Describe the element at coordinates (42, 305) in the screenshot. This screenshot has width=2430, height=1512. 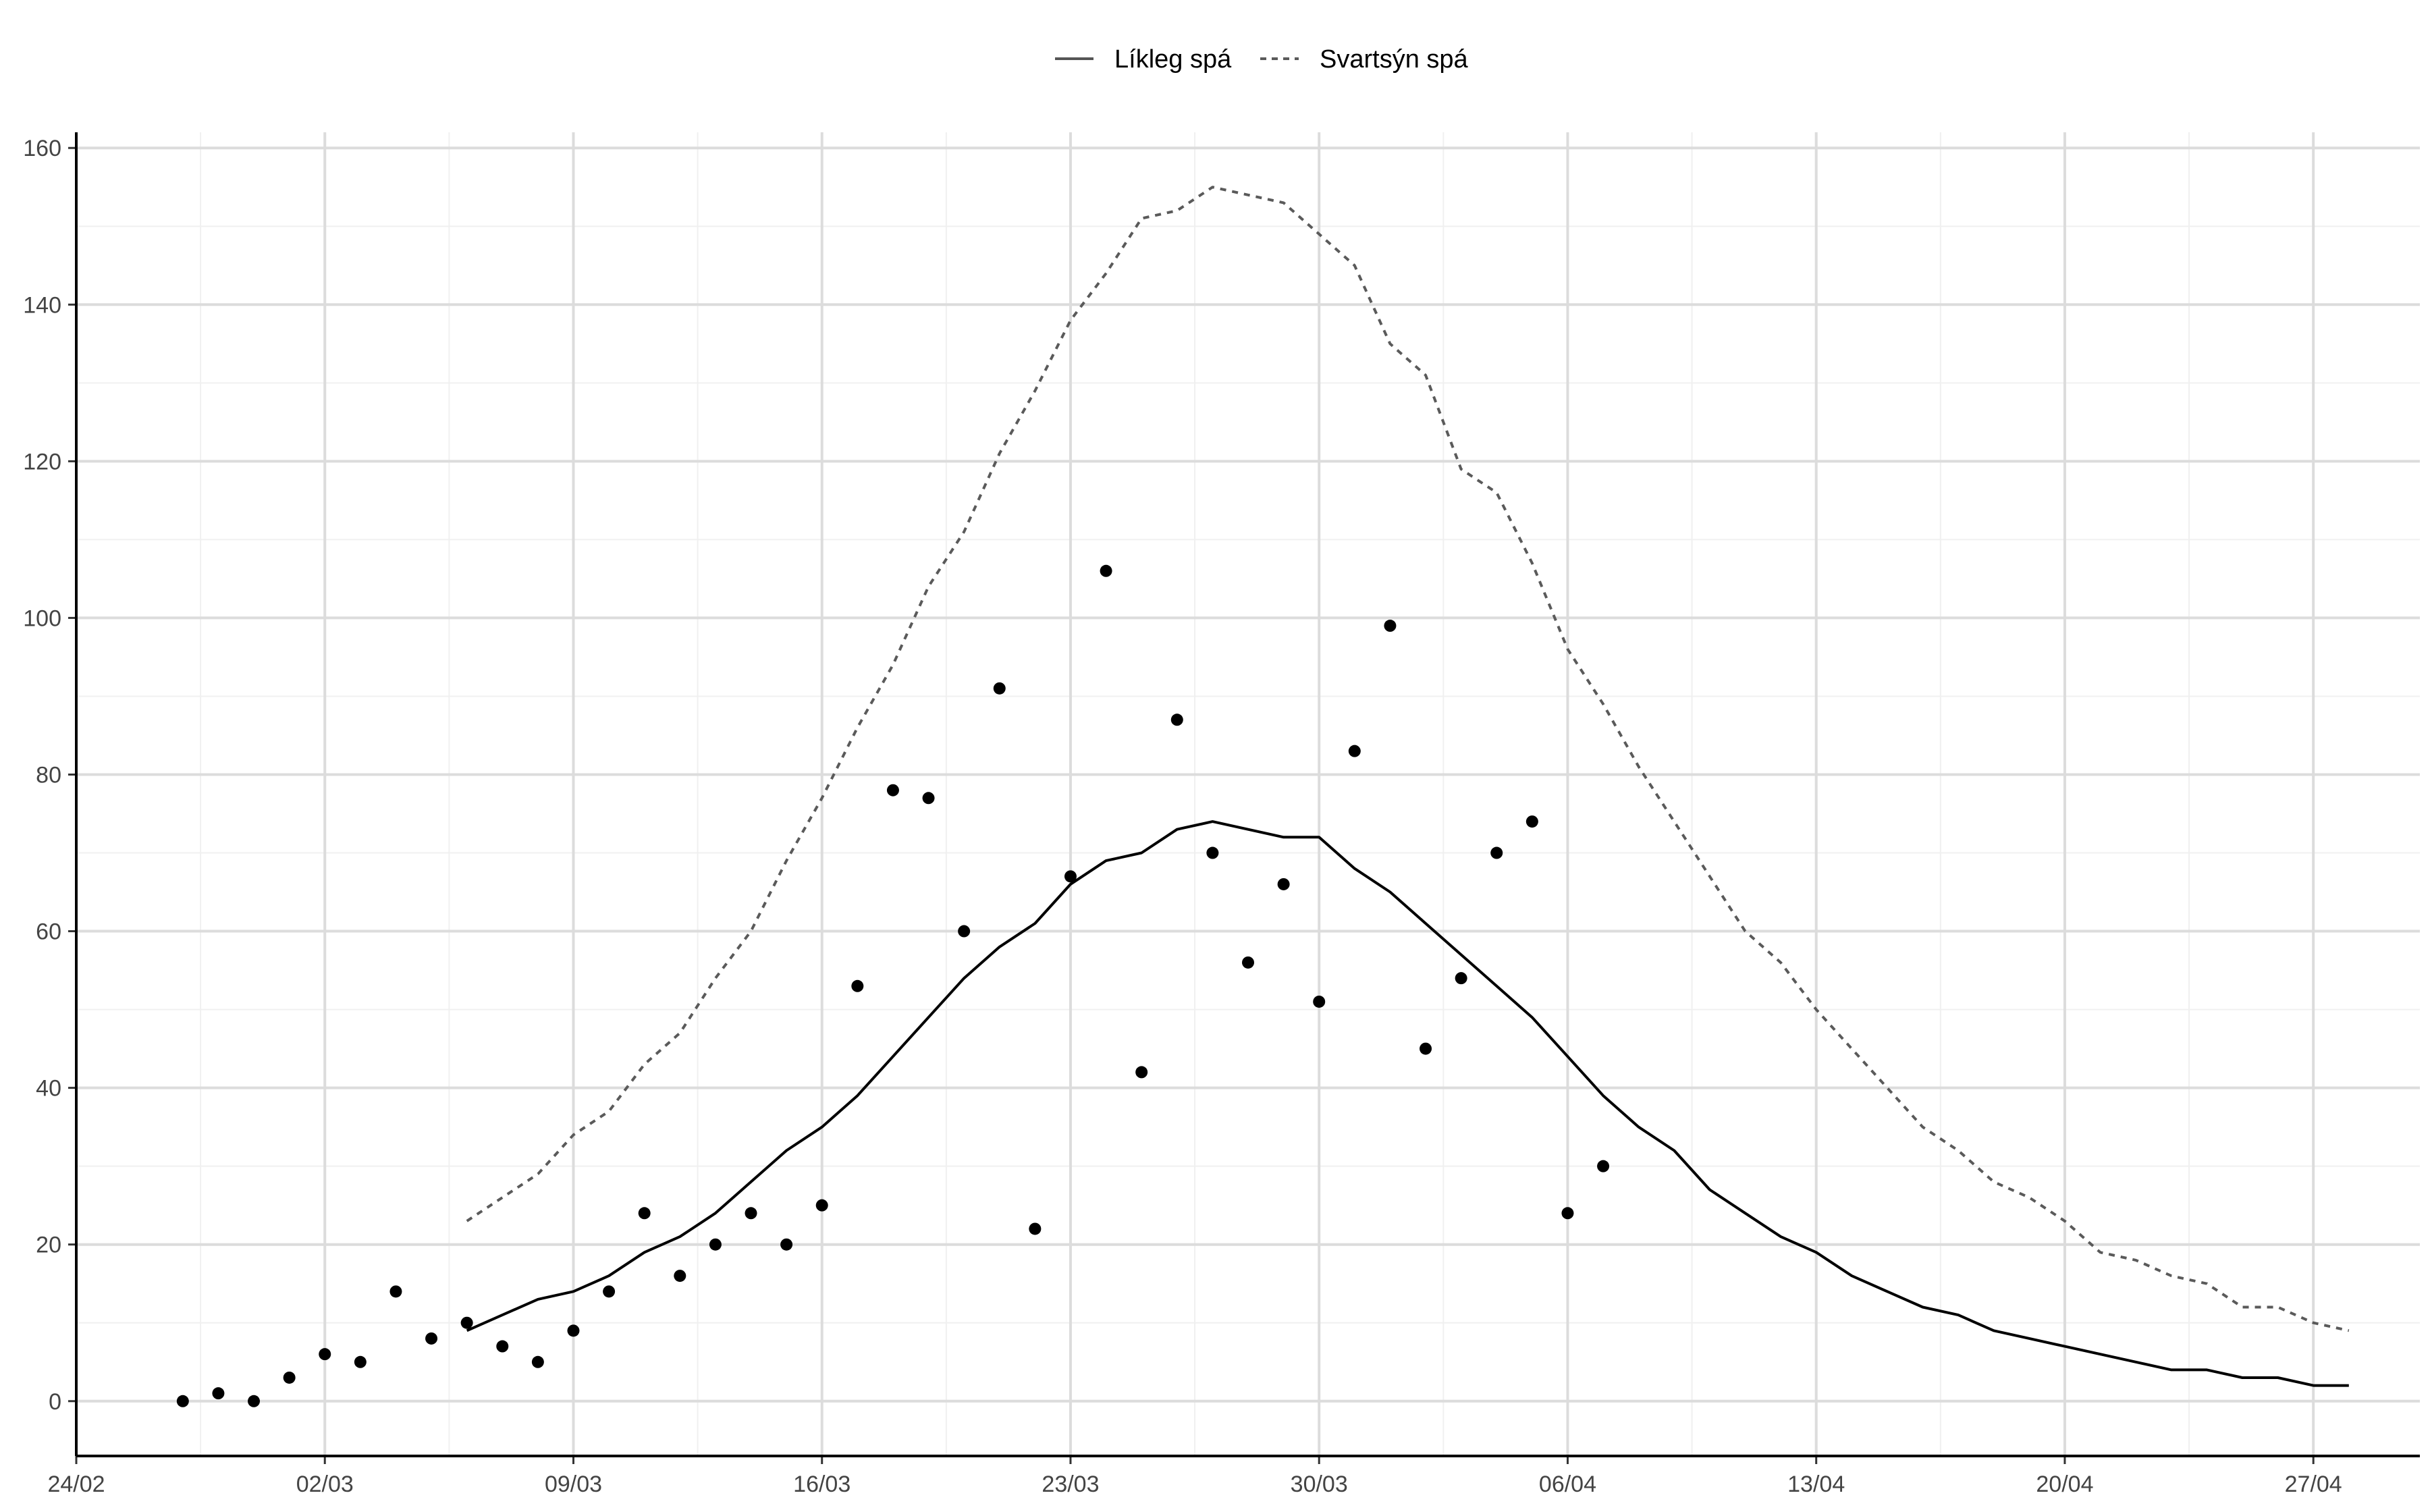
I see `y-tick-label: 140` at that location.